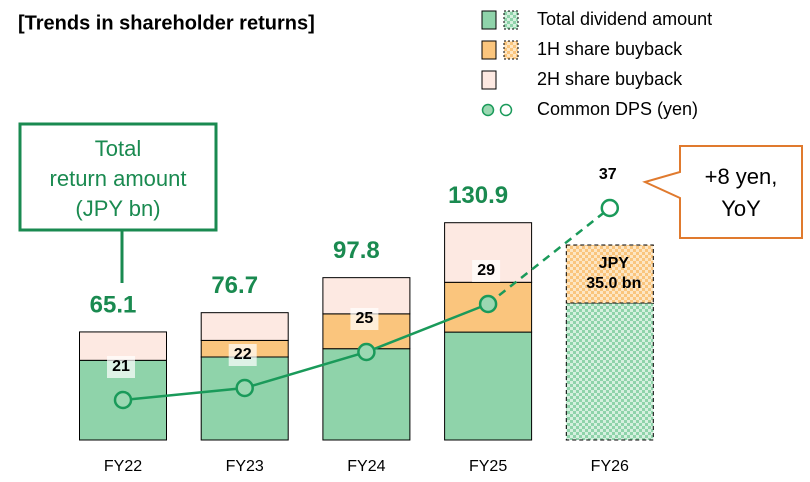  What do you see at coordinates (549, 256) in the screenshot?
I see `dps-line-forecast` at bounding box center [549, 256].